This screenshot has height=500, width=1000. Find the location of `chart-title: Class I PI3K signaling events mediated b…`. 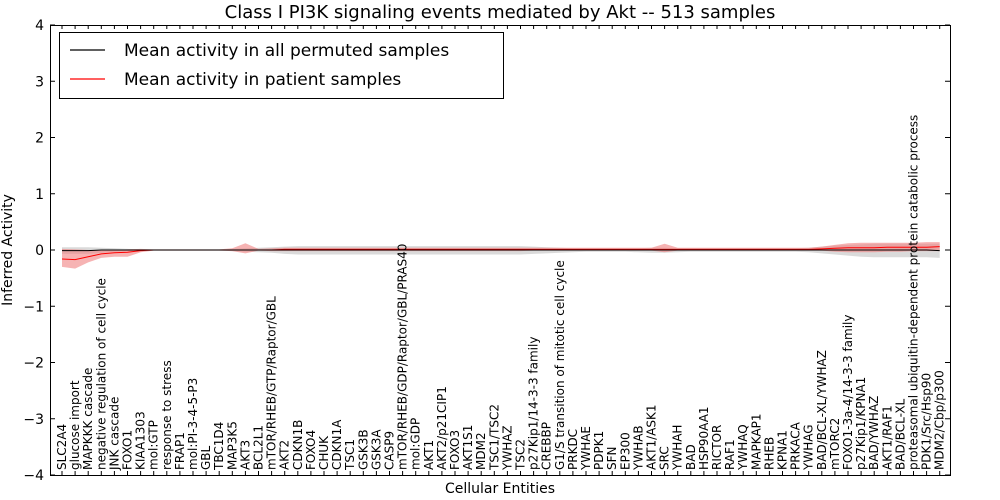

chart-title: Class I PI3K signaling events mediated b… is located at coordinates (500, 12).